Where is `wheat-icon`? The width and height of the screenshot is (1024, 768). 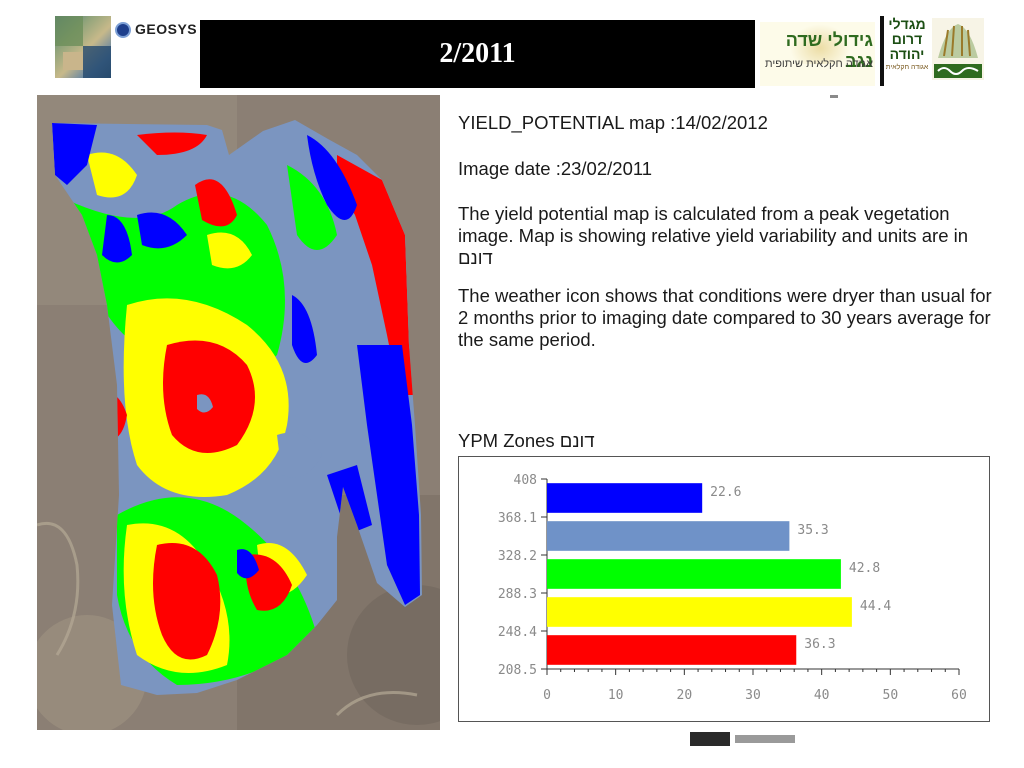
wheat-icon is located at coordinates (820, 44).